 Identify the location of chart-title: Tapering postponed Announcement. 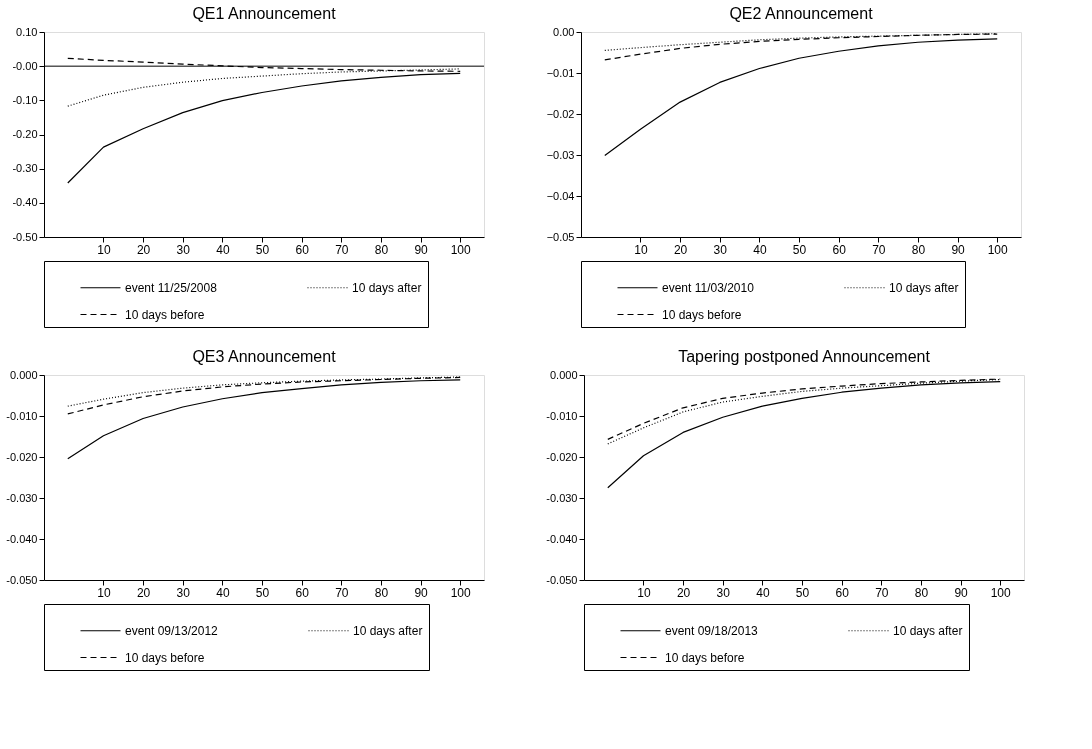
(804, 356).